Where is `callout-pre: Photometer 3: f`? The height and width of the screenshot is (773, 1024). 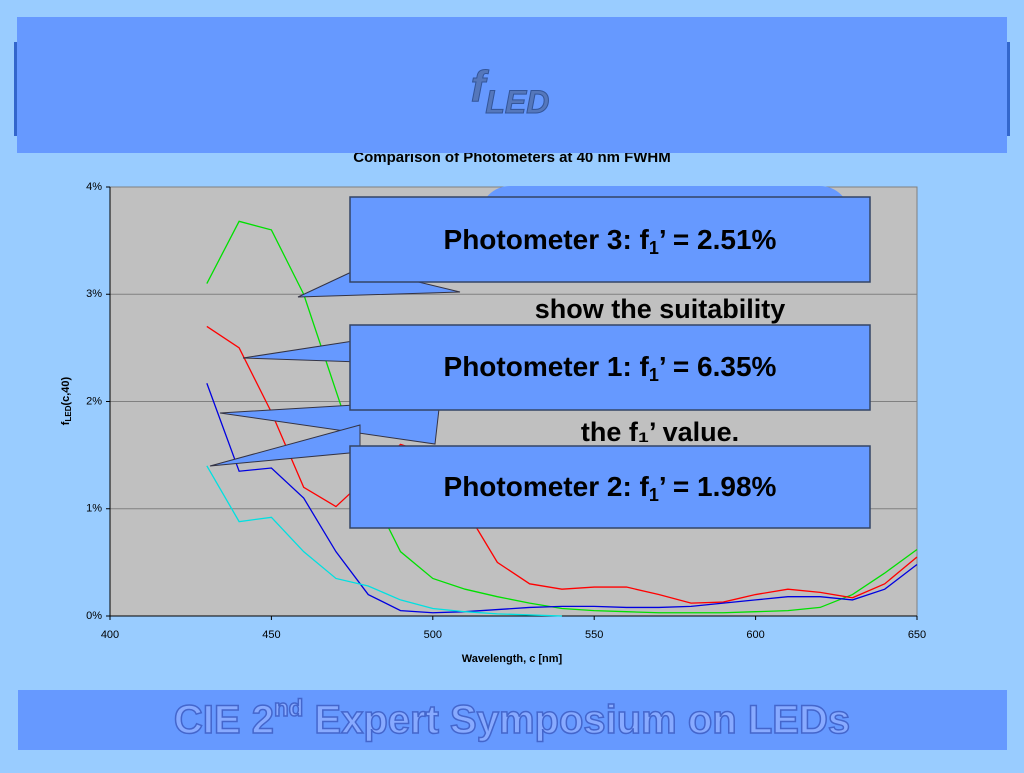 callout-pre: Photometer 3: f is located at coordinates (547, 239).